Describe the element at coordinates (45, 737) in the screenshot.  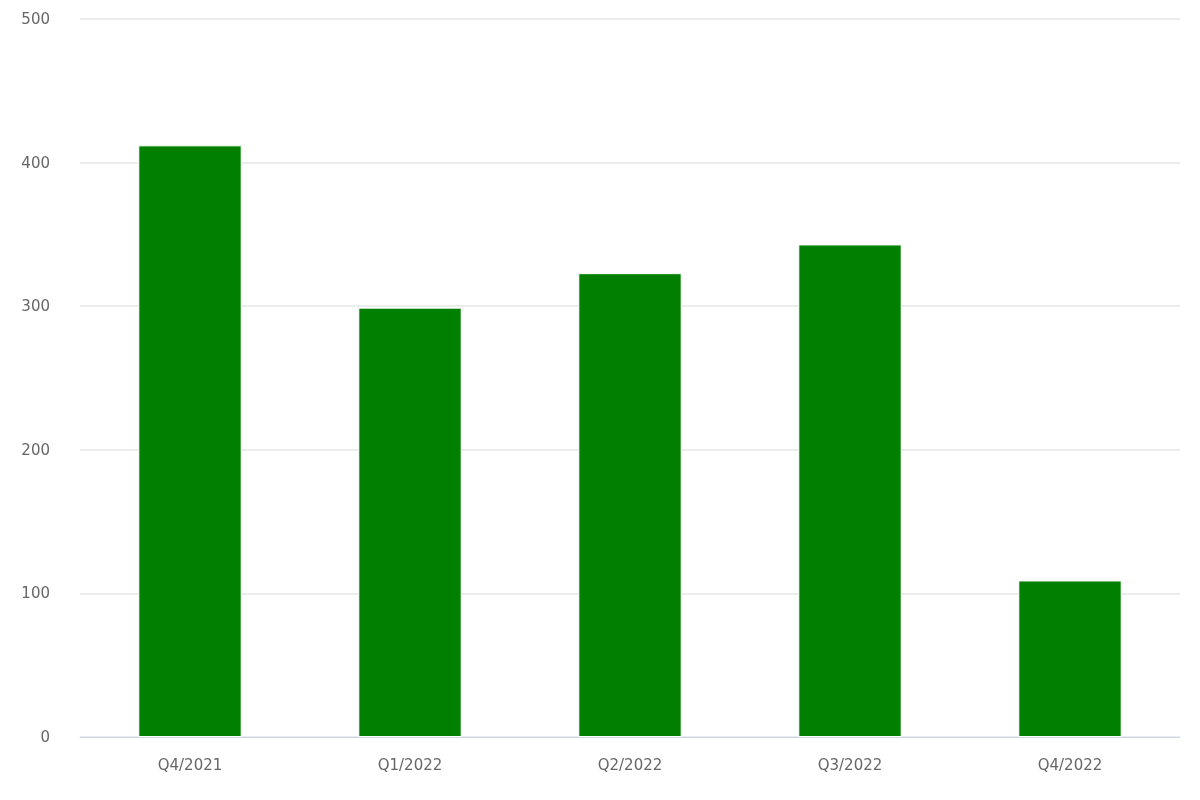
I see `y-tick-label: 0` at that location.